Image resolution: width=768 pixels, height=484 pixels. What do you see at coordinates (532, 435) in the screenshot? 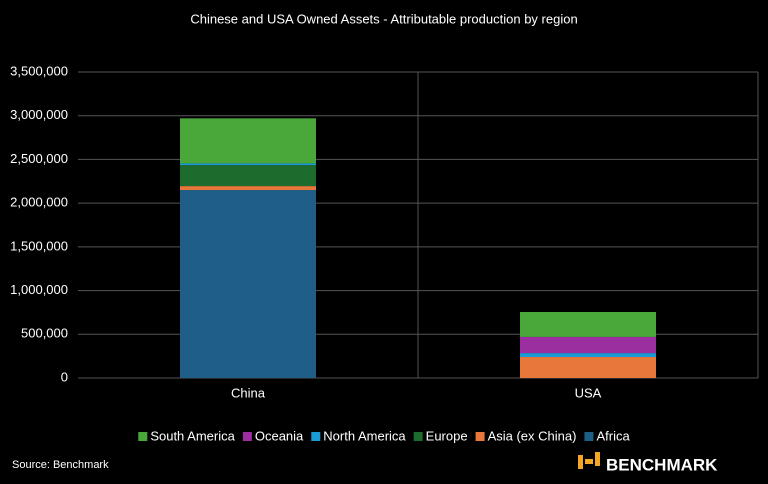
I see `legend-label: Asia (ex China)` at bounding box center [532, 435].